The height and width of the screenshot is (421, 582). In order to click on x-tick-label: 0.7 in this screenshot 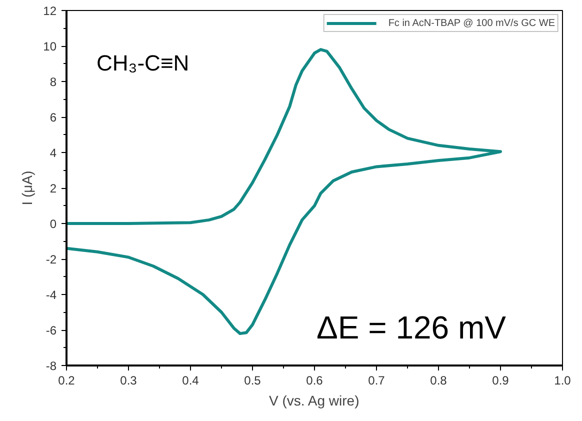, I will do `click(377, 381)`.